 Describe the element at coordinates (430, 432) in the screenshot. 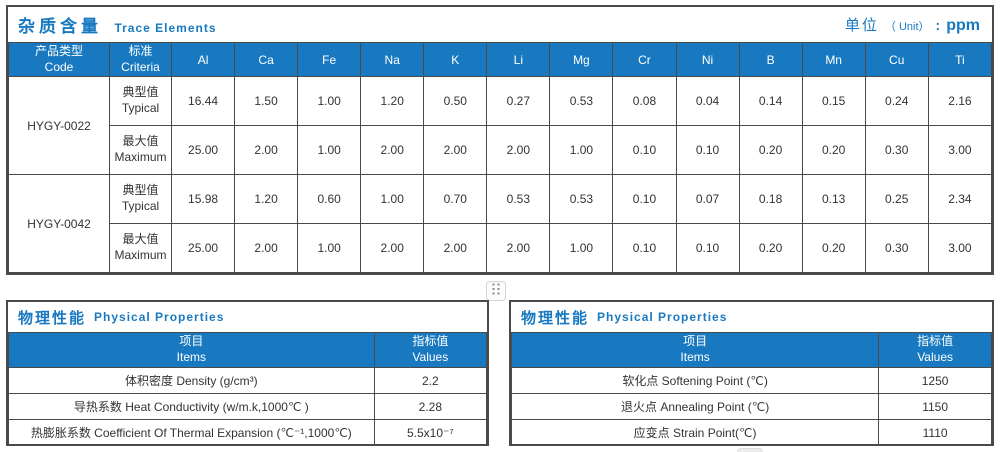

I see `phys-value-cell: 5.5x10⁻⁷` at that location.